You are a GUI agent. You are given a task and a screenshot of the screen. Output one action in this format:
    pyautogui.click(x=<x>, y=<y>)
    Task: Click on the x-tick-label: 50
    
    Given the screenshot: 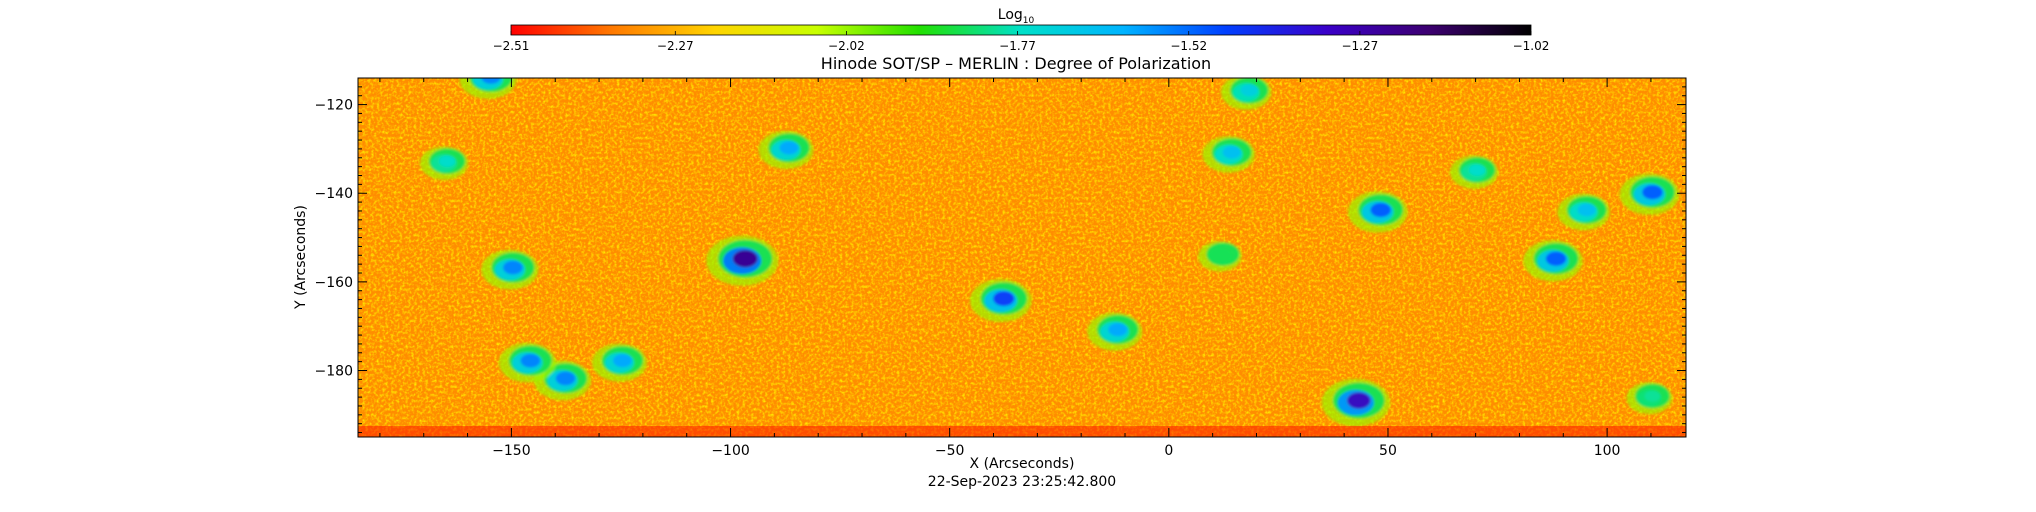 What is the action you would take?
    pyautogui.click(x=1388, y=451)
    